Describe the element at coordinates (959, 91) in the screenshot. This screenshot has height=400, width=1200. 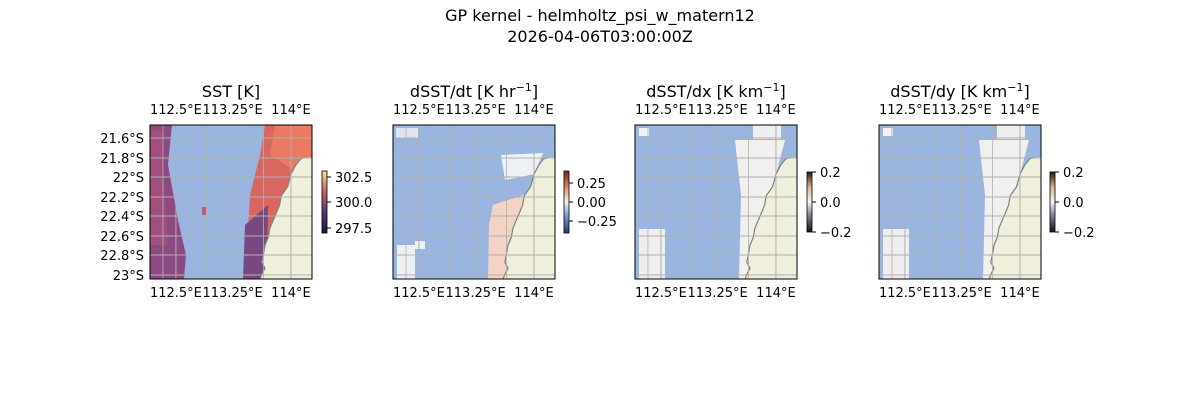
I see `panel-title: dSST/dy [K km−1]` at that location.